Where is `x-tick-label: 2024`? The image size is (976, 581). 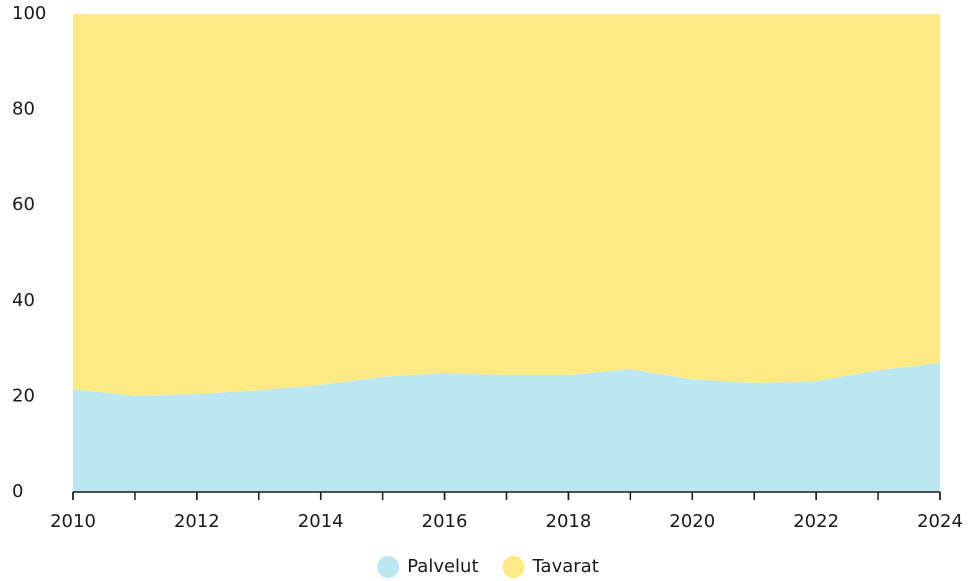 x-tick-label: 2024 is located at coordinates (940, 521).